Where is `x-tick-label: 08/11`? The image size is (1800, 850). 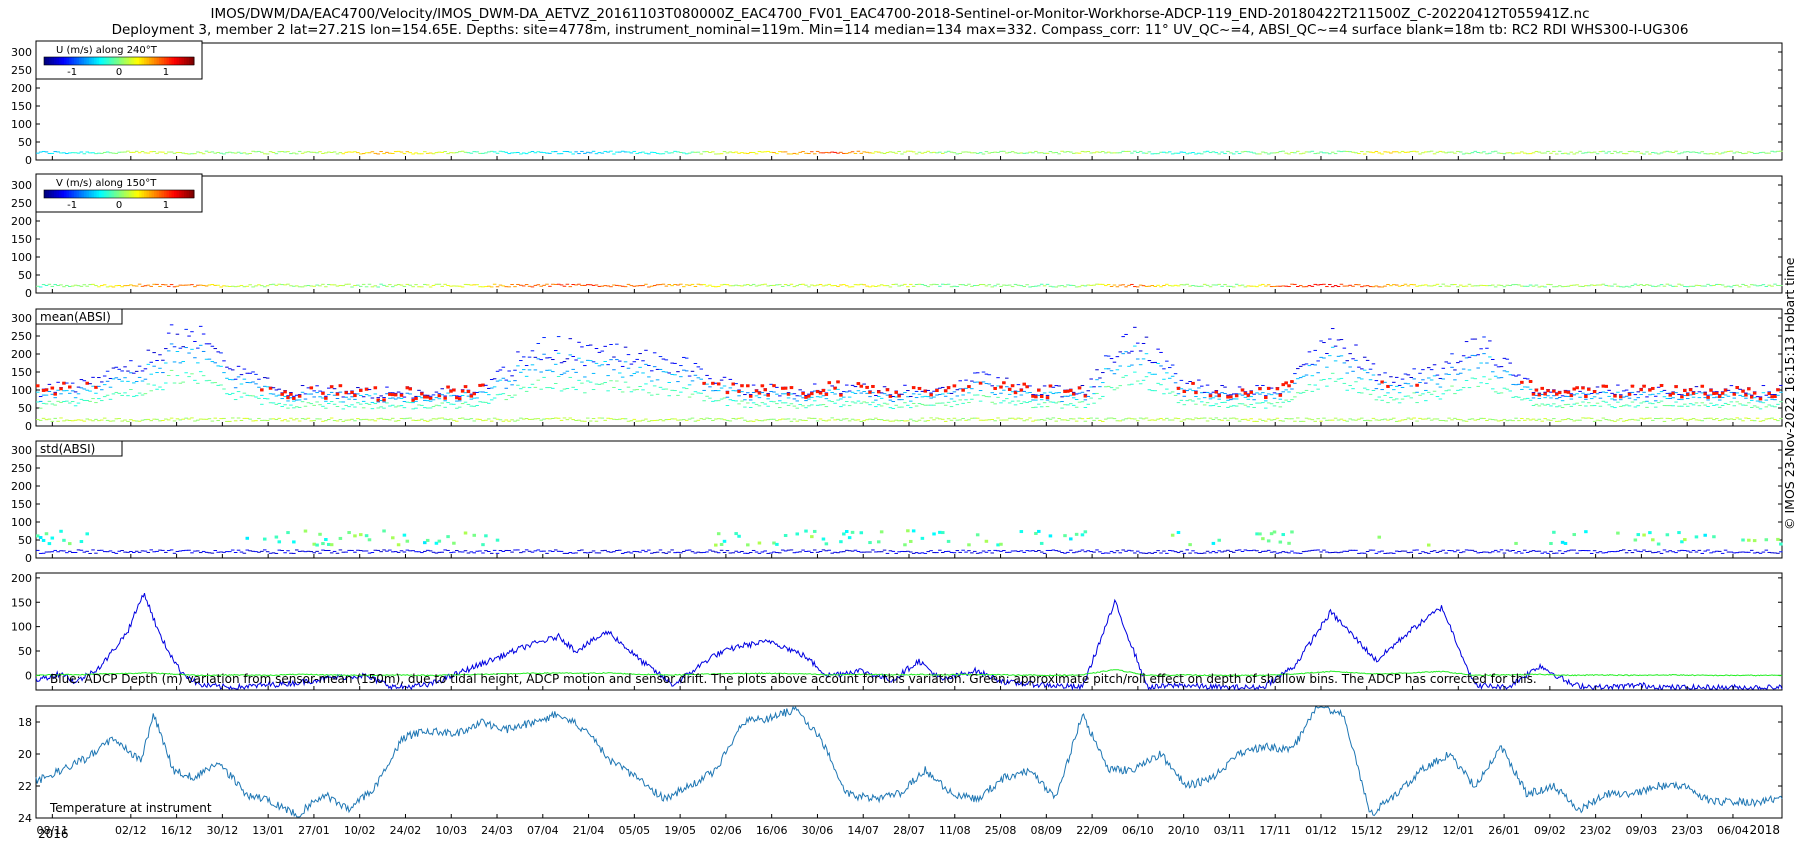 x-tick-label: 08/11 is located at coordinates (52, 830).